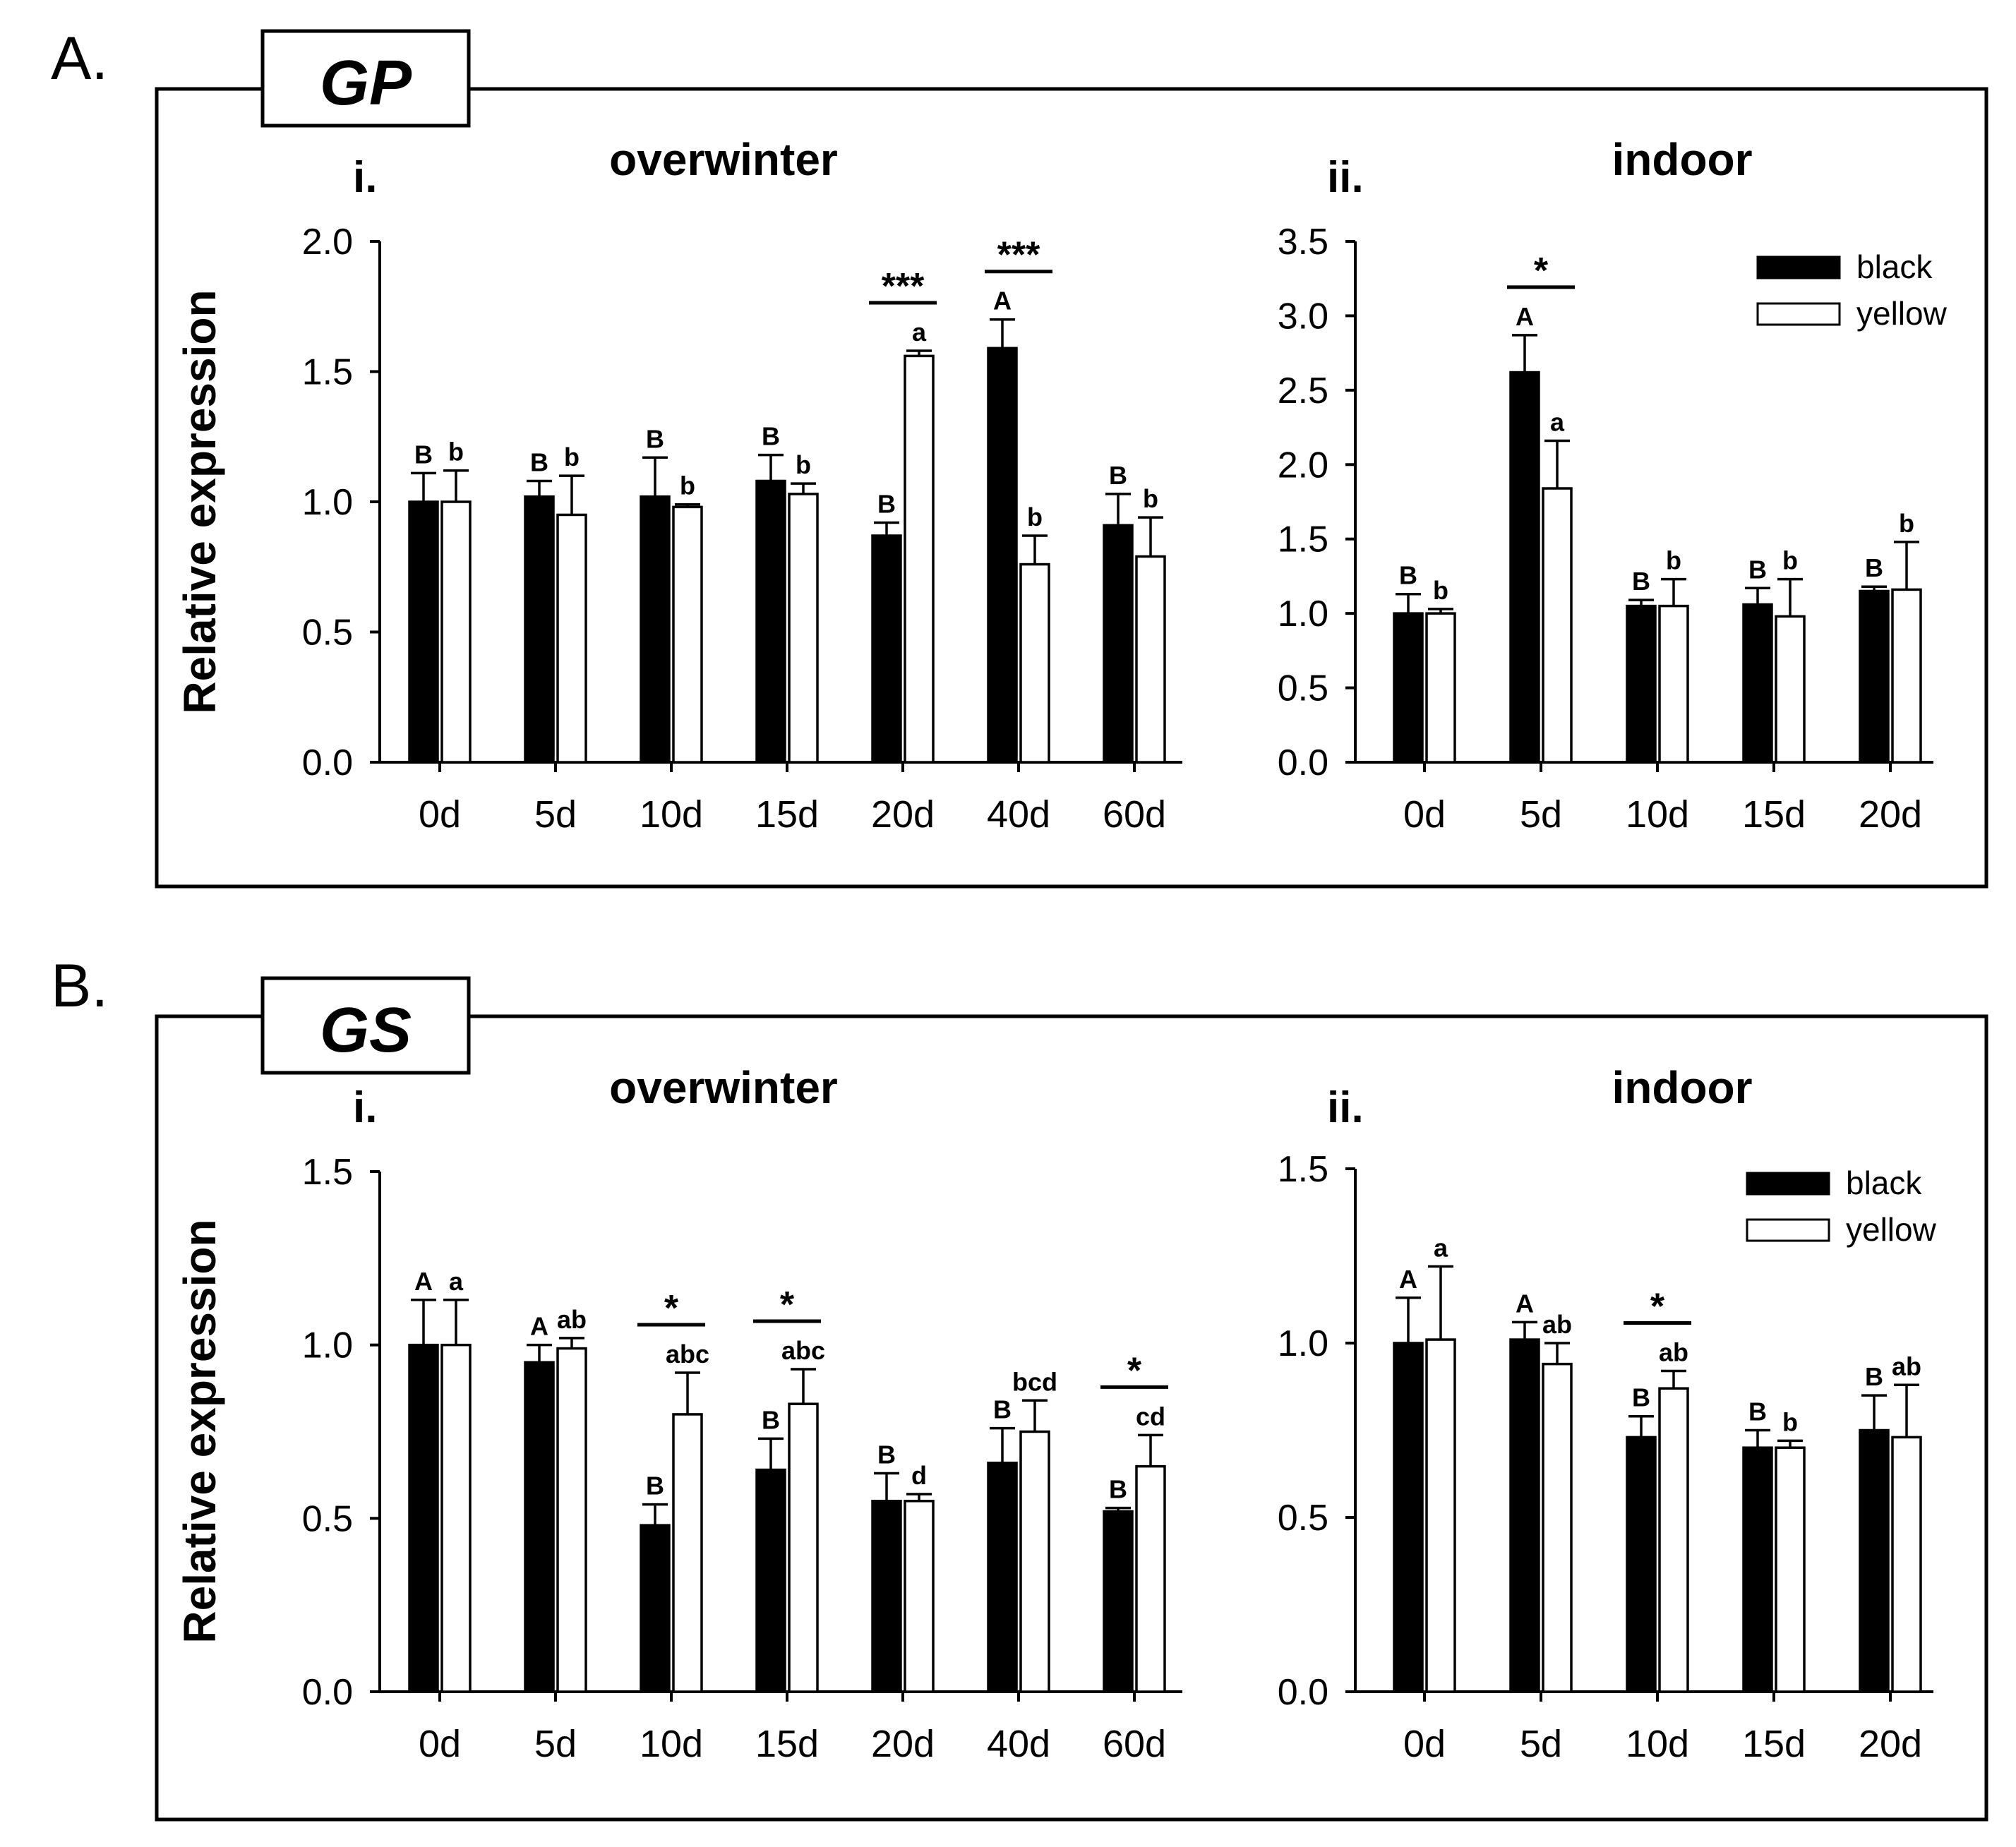 The width and height of the screenshot is (2016, 1847). I want to click on significance-letter-yellow: cd, so click(1150, 1416).